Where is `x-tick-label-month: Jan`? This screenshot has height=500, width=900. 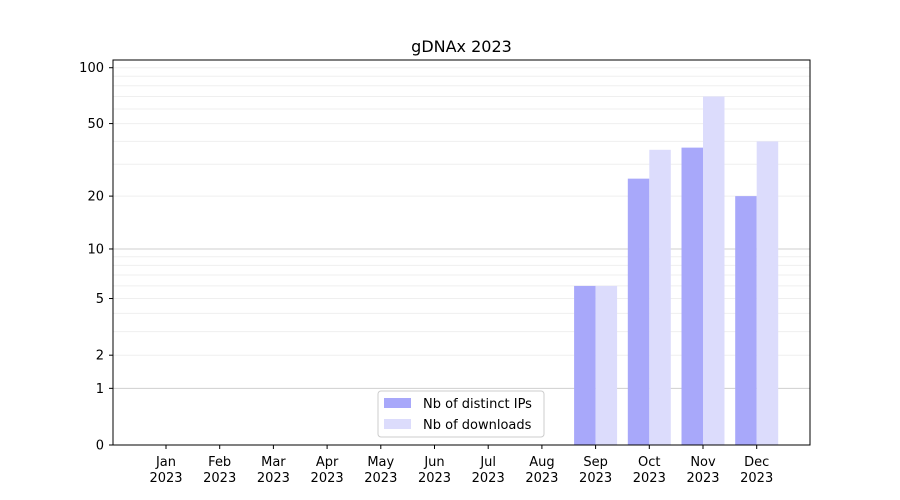
x-tick-label-month: Jan is located at coordinates (165, 462).